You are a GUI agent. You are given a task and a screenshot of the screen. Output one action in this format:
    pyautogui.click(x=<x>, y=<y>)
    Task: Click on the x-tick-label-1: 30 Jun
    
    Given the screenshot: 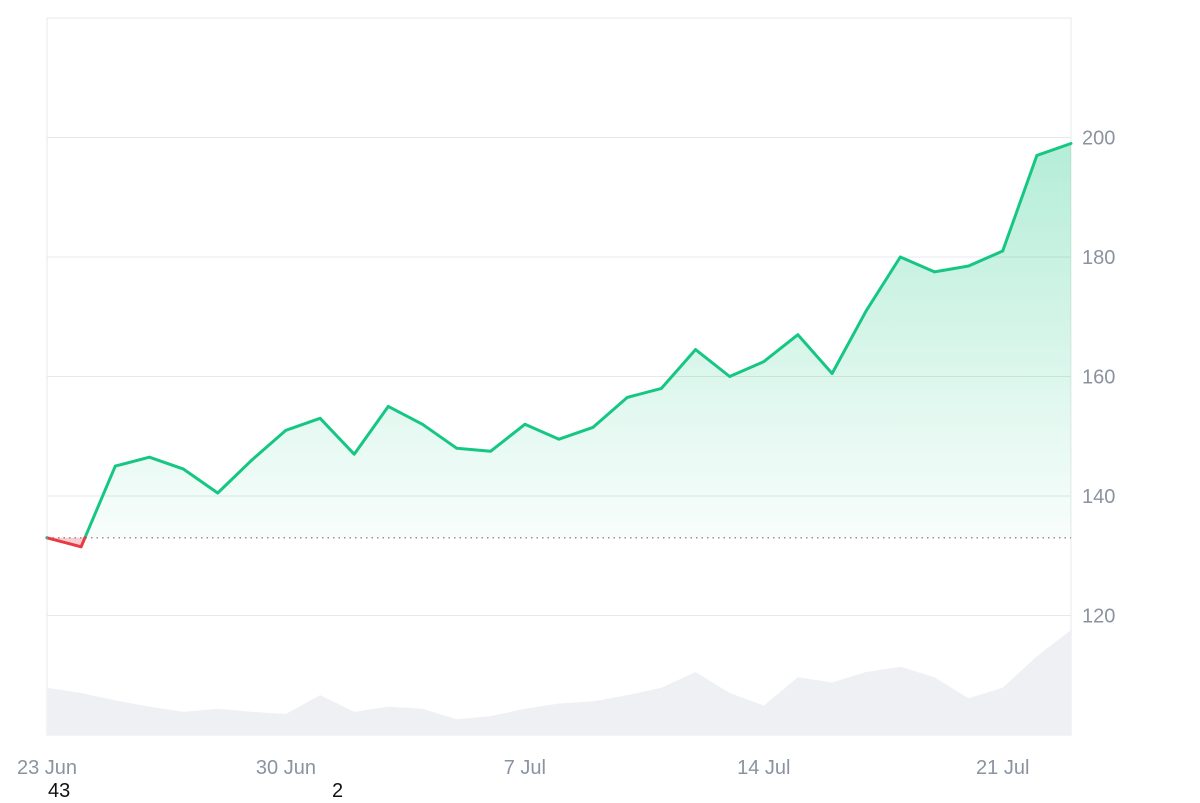 What is the action you would take?
    pyautogui.click(x=286, y=768)
    